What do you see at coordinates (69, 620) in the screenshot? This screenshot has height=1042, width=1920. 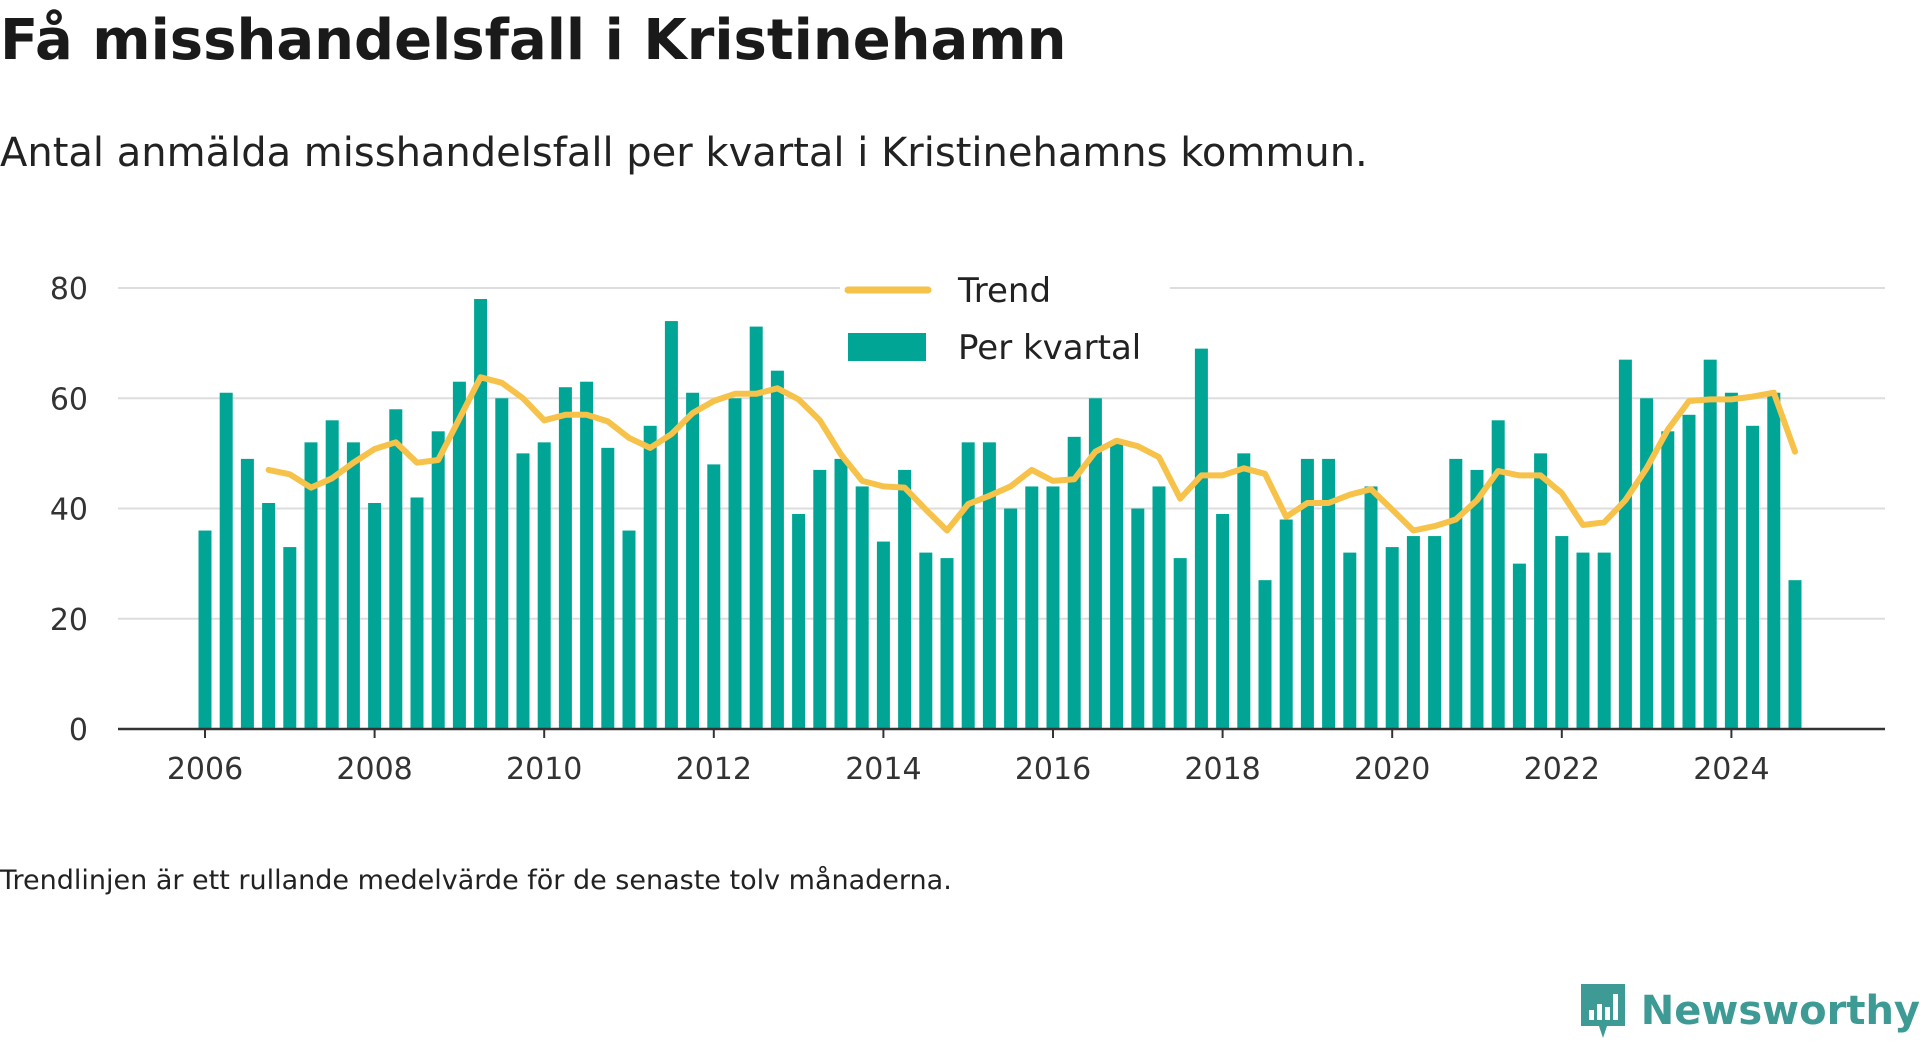 I see `y-tick-label: 20` at bounding box center [69, 620].